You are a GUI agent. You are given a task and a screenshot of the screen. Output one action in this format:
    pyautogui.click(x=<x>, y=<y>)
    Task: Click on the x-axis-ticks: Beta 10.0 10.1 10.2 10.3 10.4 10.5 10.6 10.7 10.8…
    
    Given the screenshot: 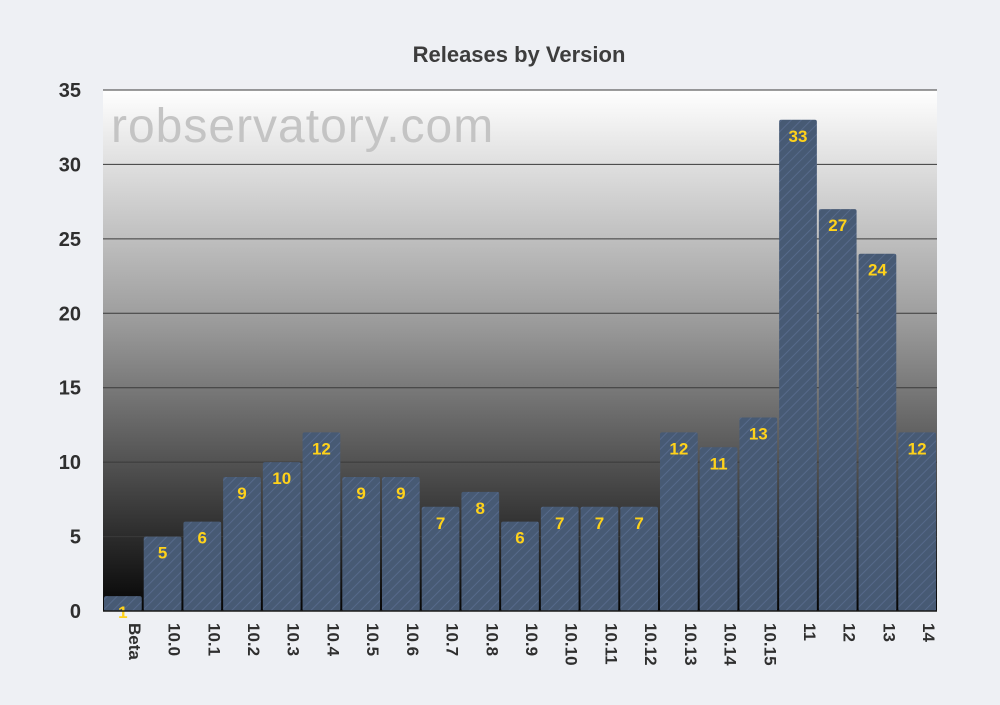 What is the action you would take?
    pyautogui.click(x=531, y=644)
    